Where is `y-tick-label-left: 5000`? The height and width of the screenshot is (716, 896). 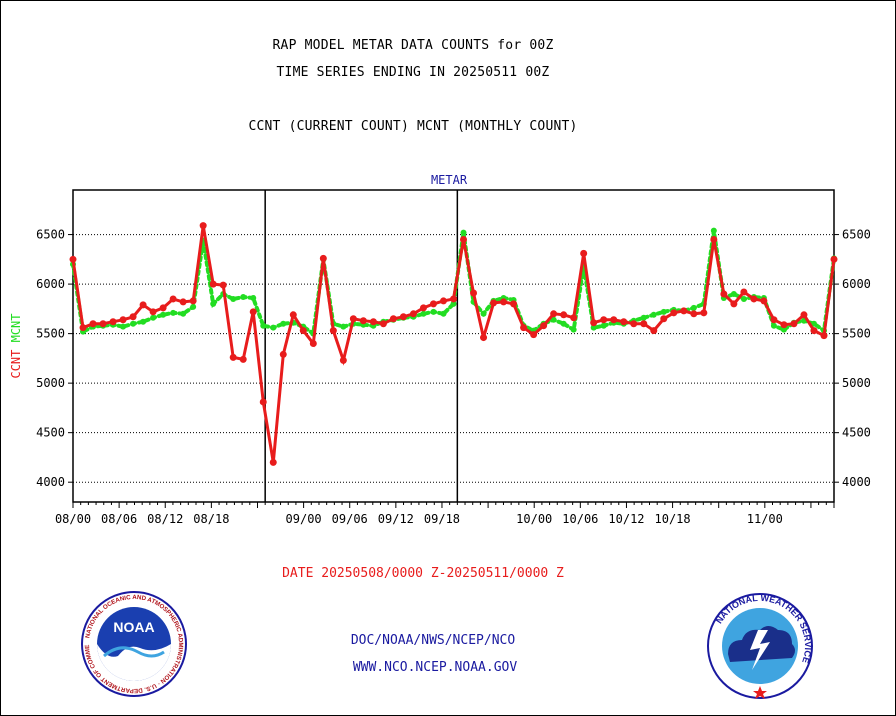 y-tick-label-left: 5000 is located at coordinates (50, 383).